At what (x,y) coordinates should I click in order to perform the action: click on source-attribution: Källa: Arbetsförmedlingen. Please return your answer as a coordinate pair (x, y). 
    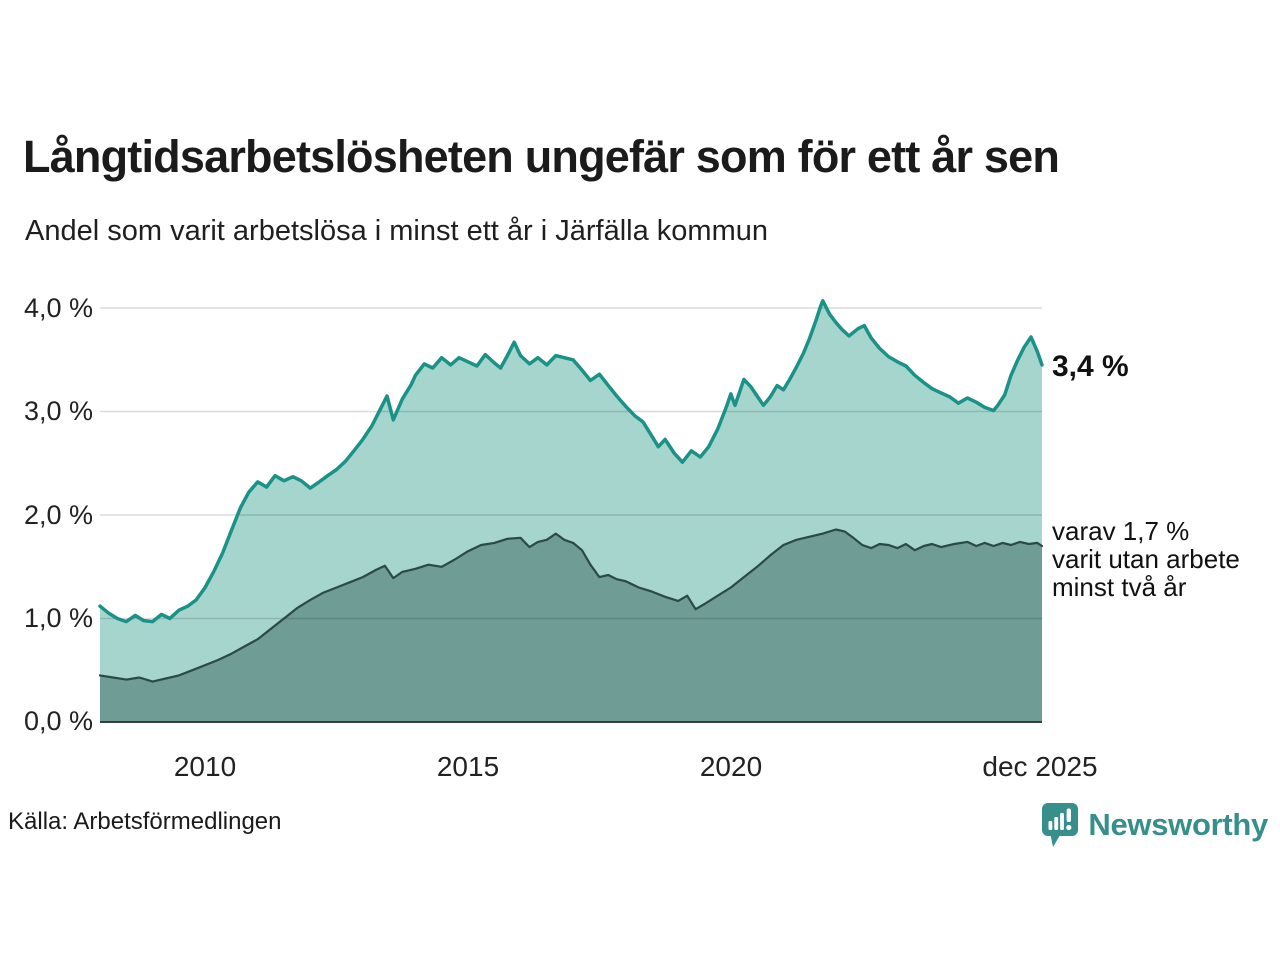
    Looking at the image, I should click on (145, 821).